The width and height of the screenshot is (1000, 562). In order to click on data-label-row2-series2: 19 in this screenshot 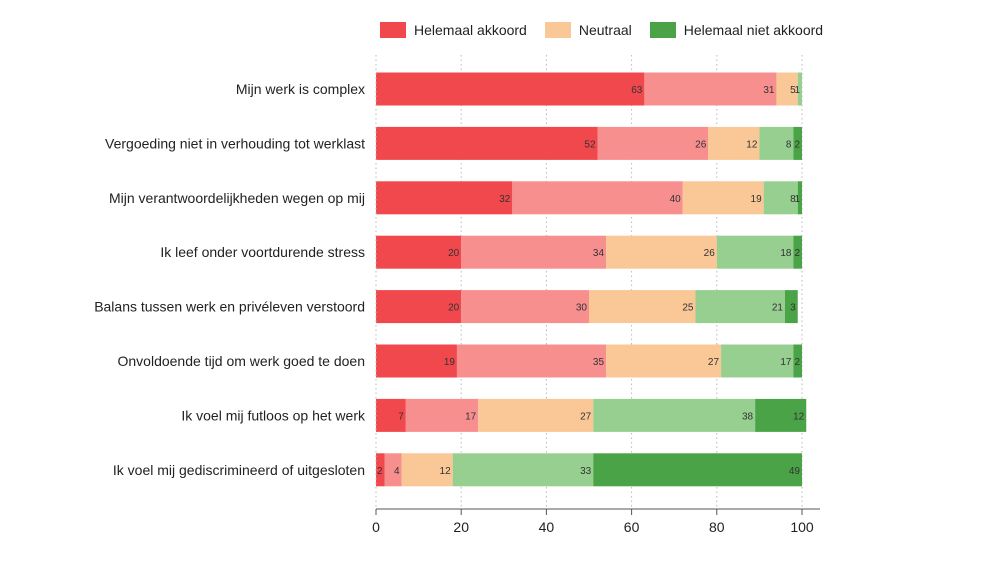, I will do `click(757, 199)`.